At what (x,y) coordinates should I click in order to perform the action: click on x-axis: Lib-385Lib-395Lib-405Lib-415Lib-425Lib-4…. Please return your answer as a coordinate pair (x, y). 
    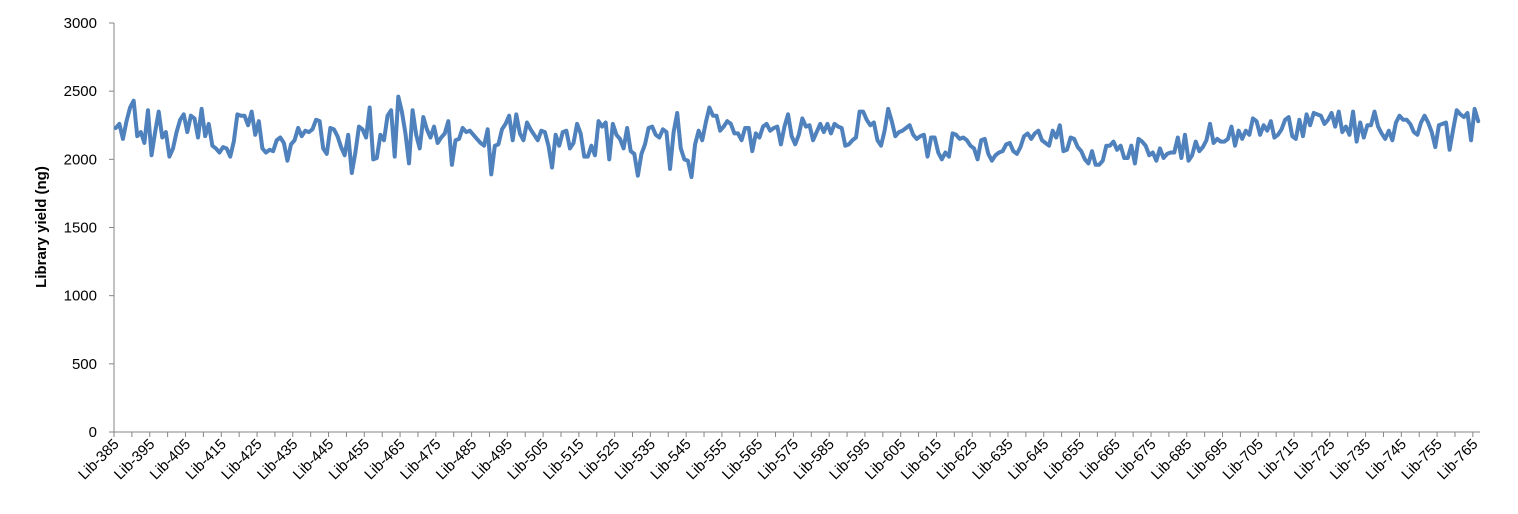
    Looking at the image, I should click on (778, 457).